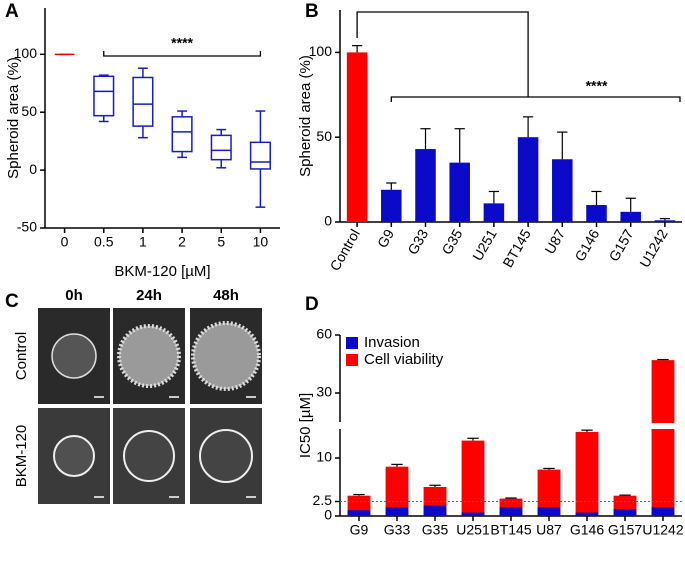 This screenshot has height=565, width=685. I want to click on x-tick-label: 0, so click(65, 242).